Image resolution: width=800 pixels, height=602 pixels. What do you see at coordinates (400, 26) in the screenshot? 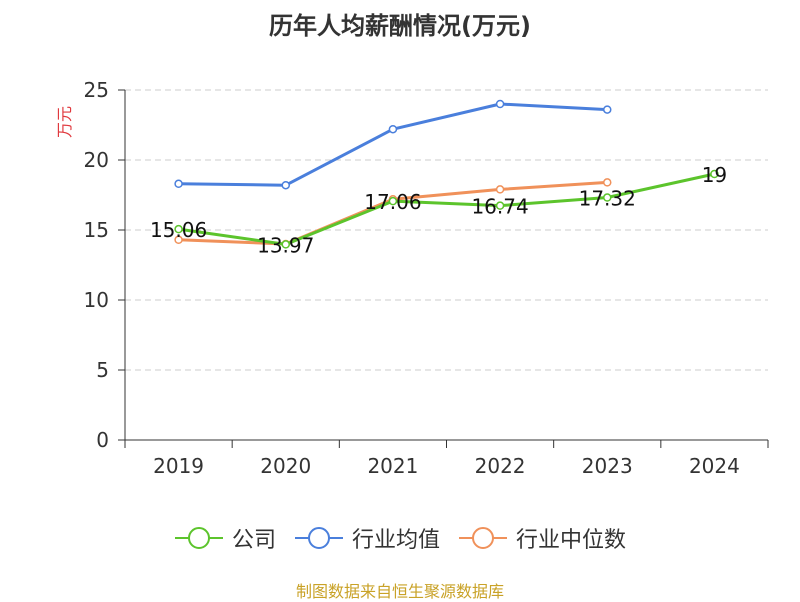
I see `chart-title: 历年人均薪酬情况(万元)` at bounding box center [400, 26].